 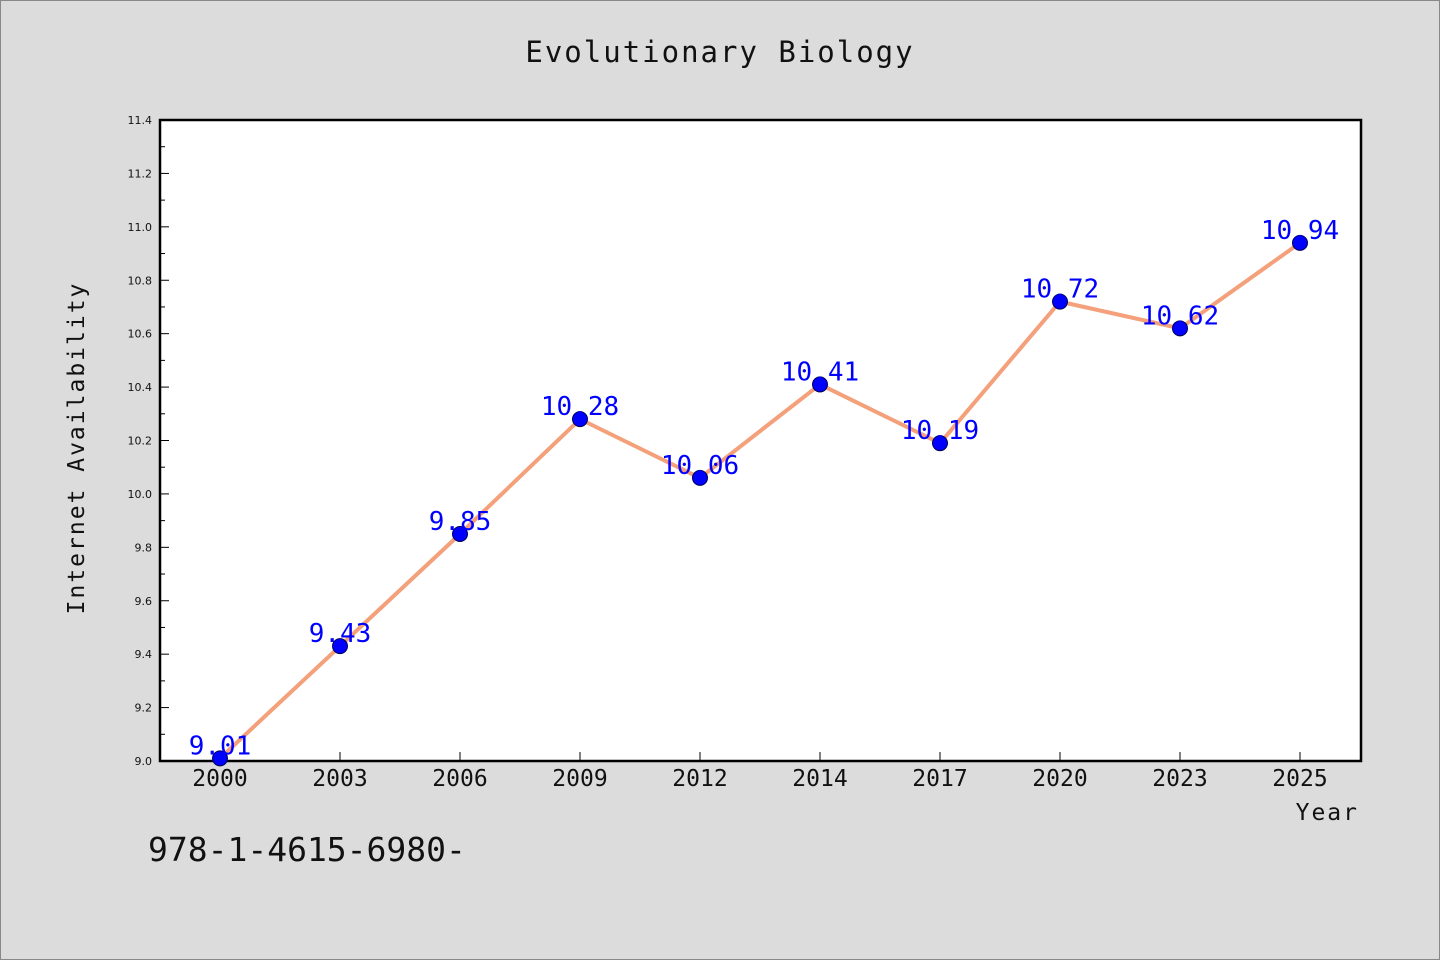 What do you see at coordinates (1060, 290) in the screenshot?
I see `data-label: 10.72` at bounding box center [1060, 290].